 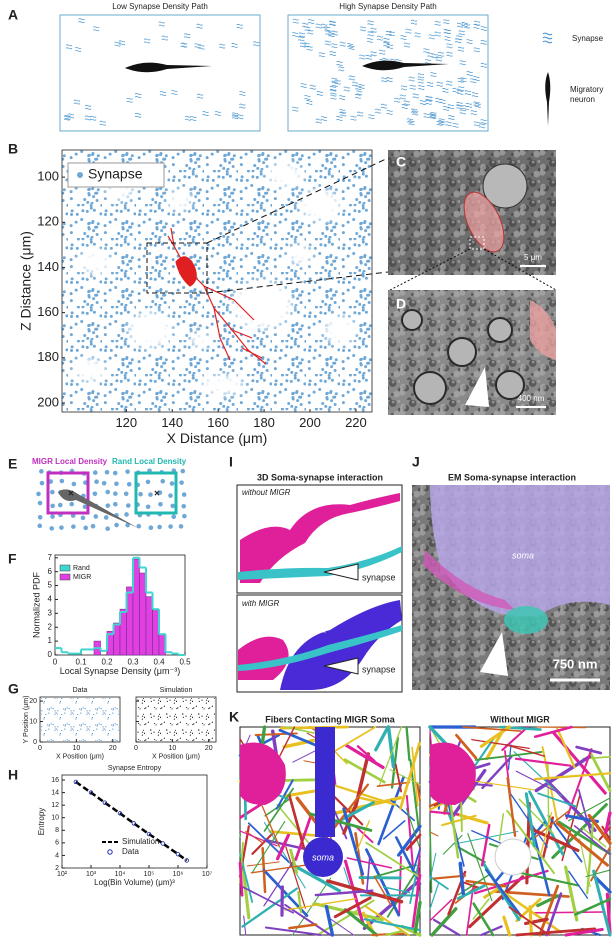 What do you see at coordinates (512, 477) in the screenshot?
I see `panel-title: EM Soma-synapse interaction` at bounding box center [512, 477].